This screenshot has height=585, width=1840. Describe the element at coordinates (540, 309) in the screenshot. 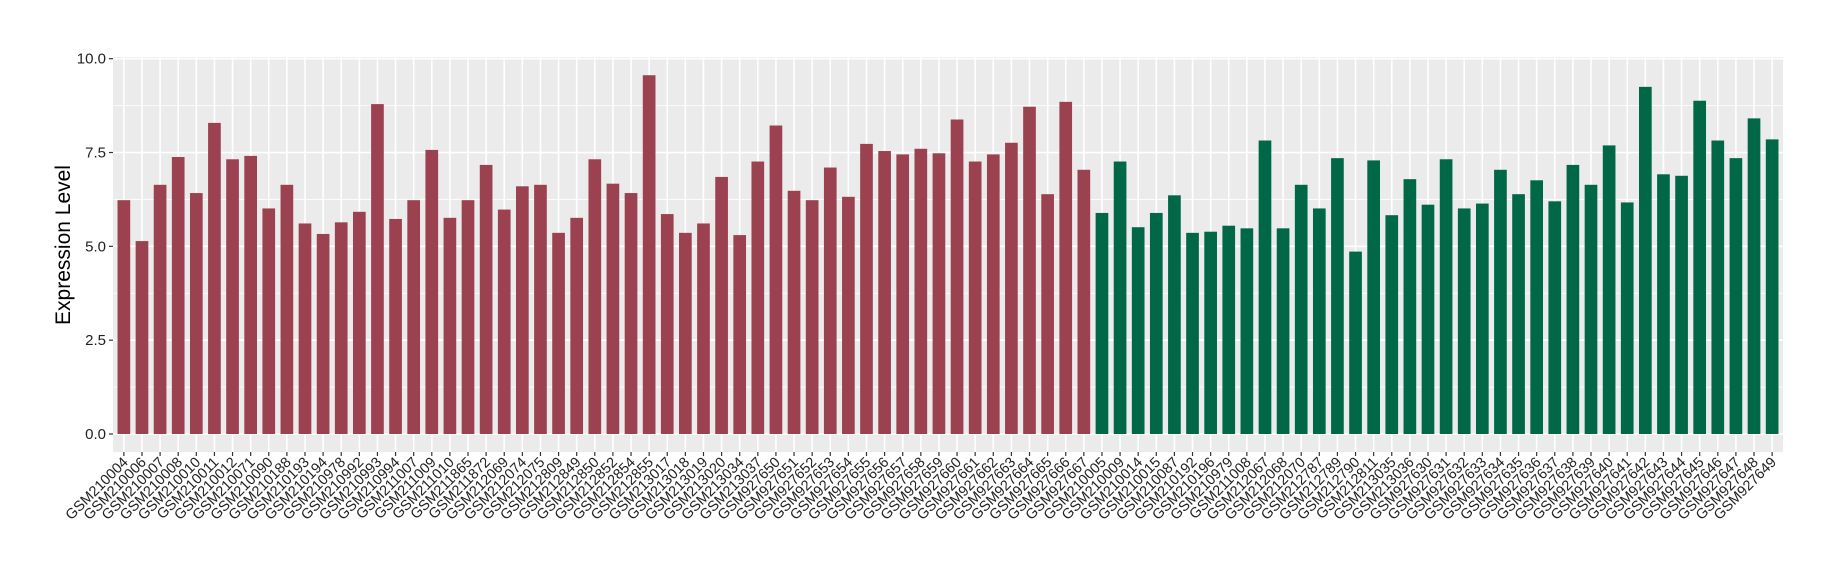

I see `bar-GSM212075` at that location.